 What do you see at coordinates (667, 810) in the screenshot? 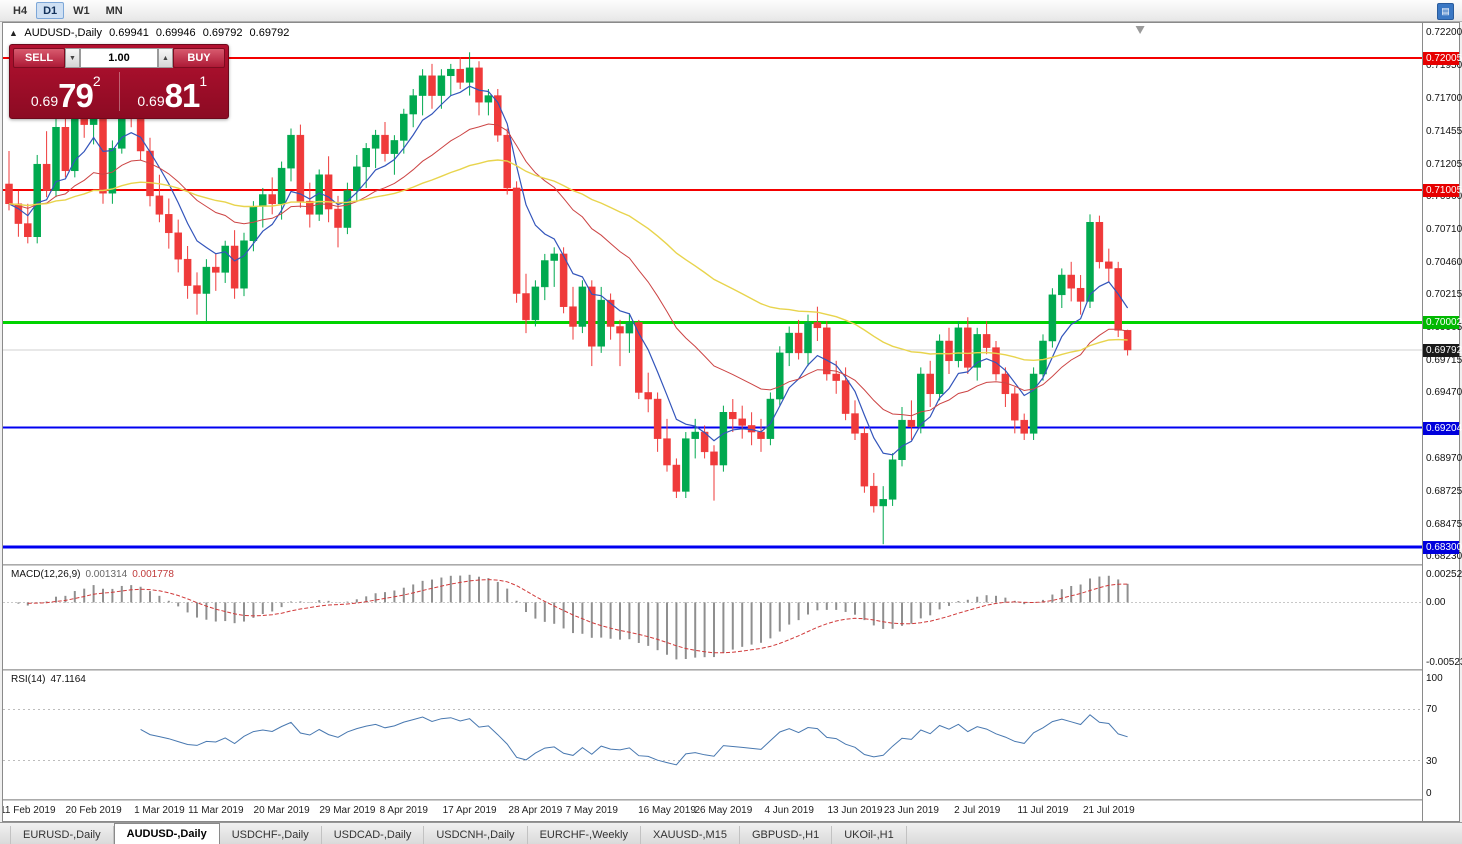
I see `date-label: 16 May 2019` at bounding box center [667, 810].